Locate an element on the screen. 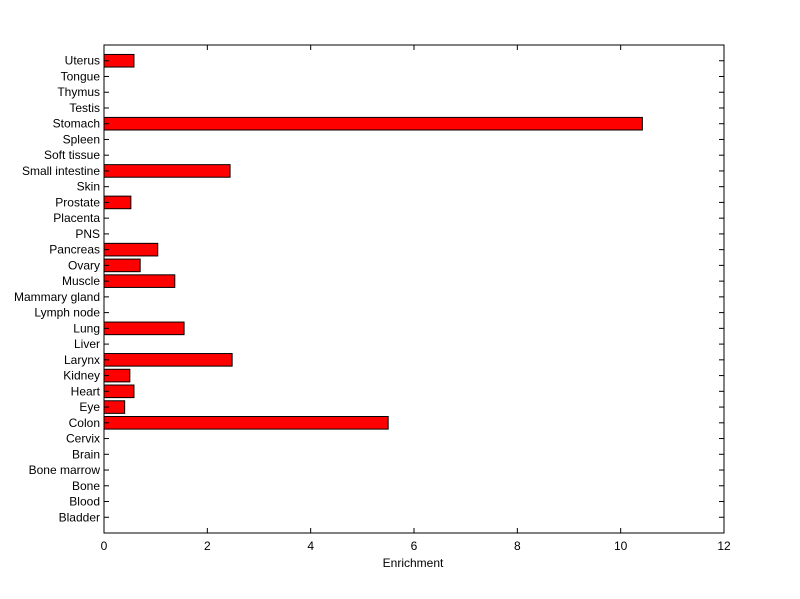 The height and width of the screenshot is (599, 800). y-tick-label: Heart is located at coordinates (86, 391).